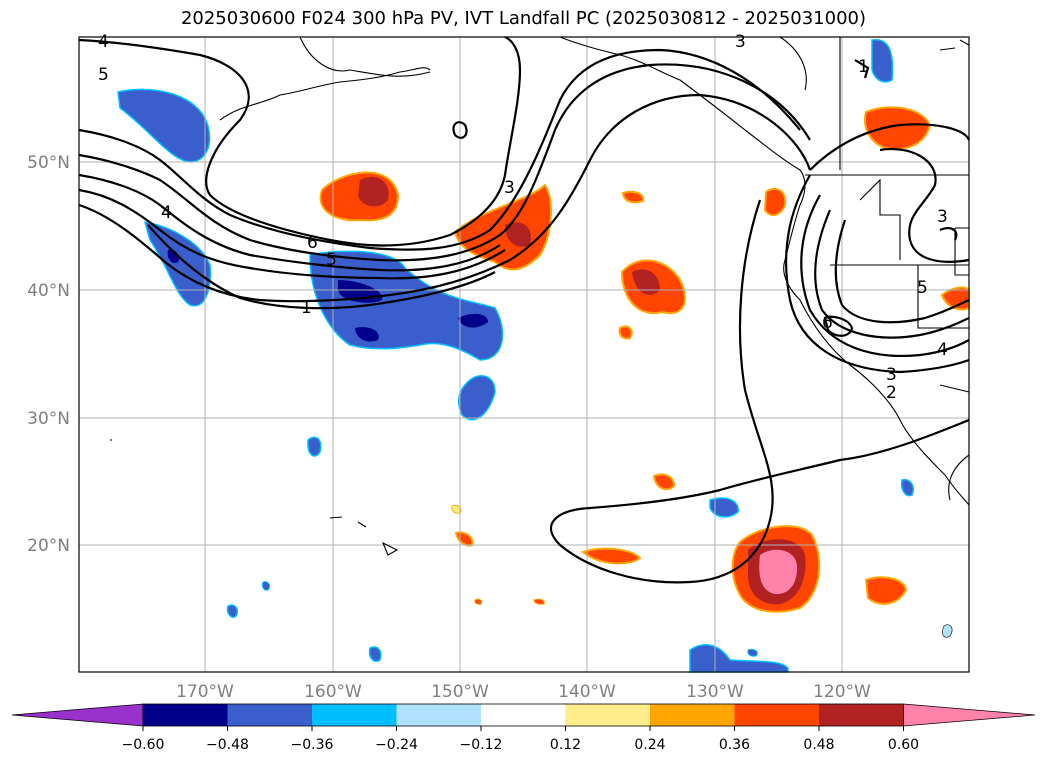 This screenshot has width=1047, height=765. Describe the element at coordinates (715, 692) in the screenshot. I see `lon-label: 130°W` at that location.